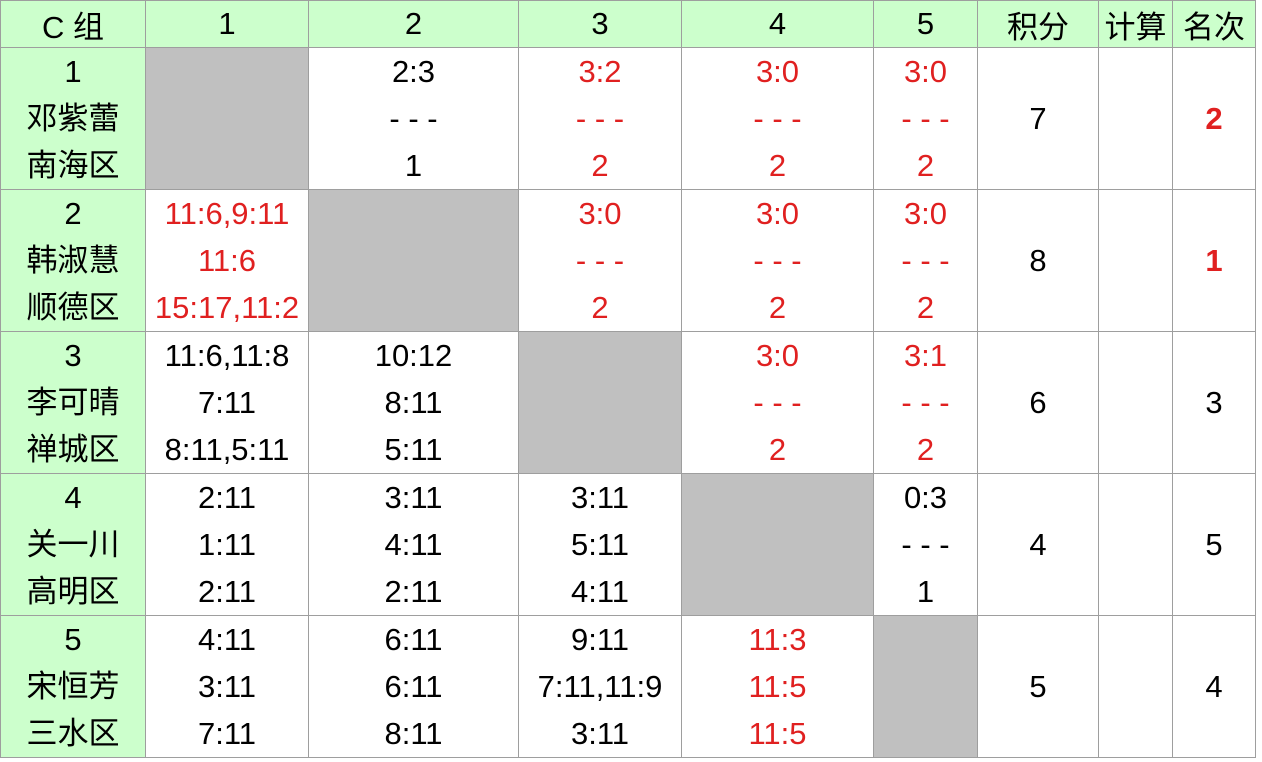 The width and height of the screenshot is (1262, 762). What do you see at coordinates (73, 260) in the screenshot?
I see `player-name: 韩淑慧` at bounding box center [73, 260].